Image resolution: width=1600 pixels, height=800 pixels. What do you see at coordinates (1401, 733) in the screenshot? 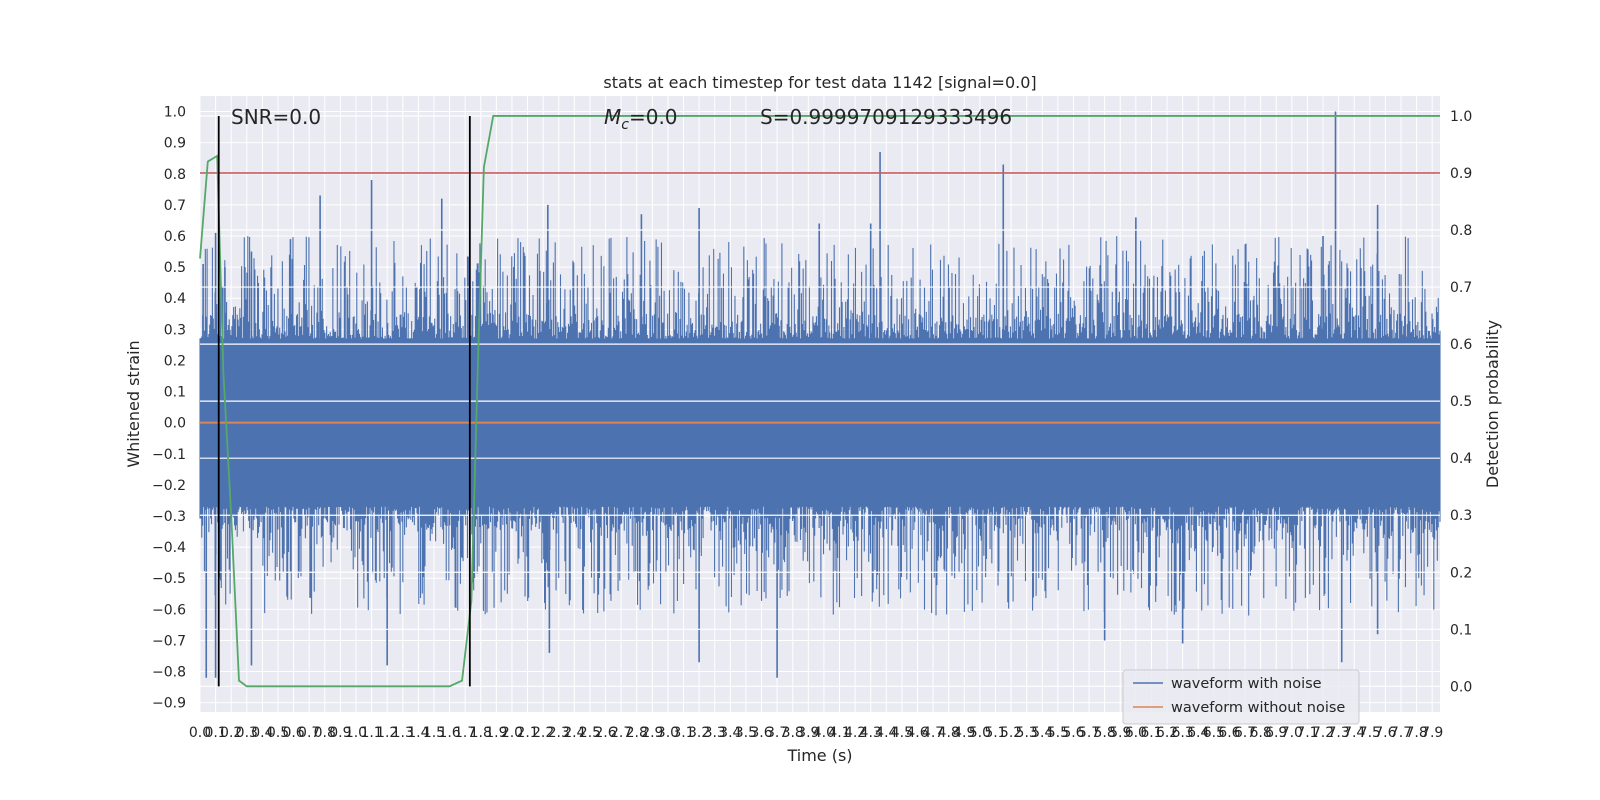
I see `x-tick-label: 7.7` at bounding box center [1401, 733].